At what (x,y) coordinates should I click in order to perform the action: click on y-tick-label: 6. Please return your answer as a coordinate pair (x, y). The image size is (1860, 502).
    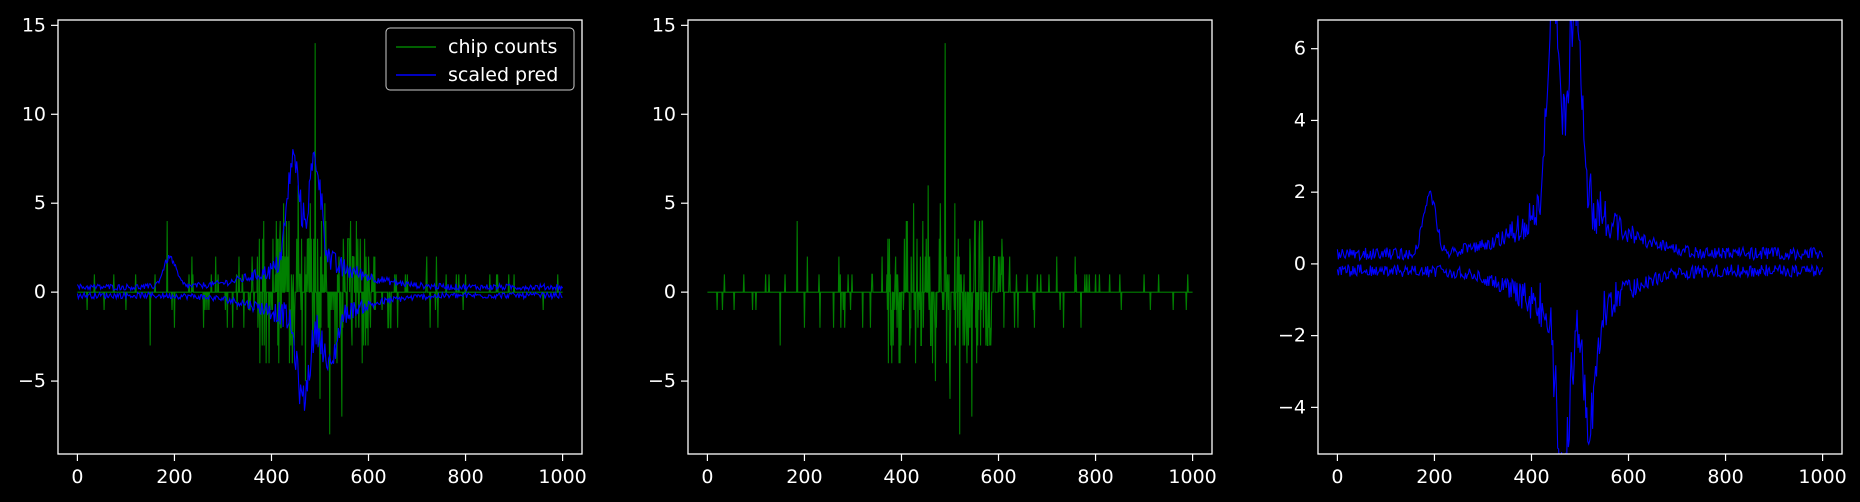
    Looking at the image, I should click on (1300, 49).